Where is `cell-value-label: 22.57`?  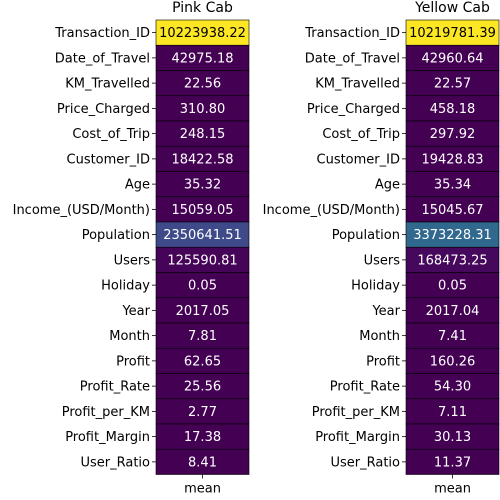 cell-value-label: 22.57 is located at coordinates (452, 84).